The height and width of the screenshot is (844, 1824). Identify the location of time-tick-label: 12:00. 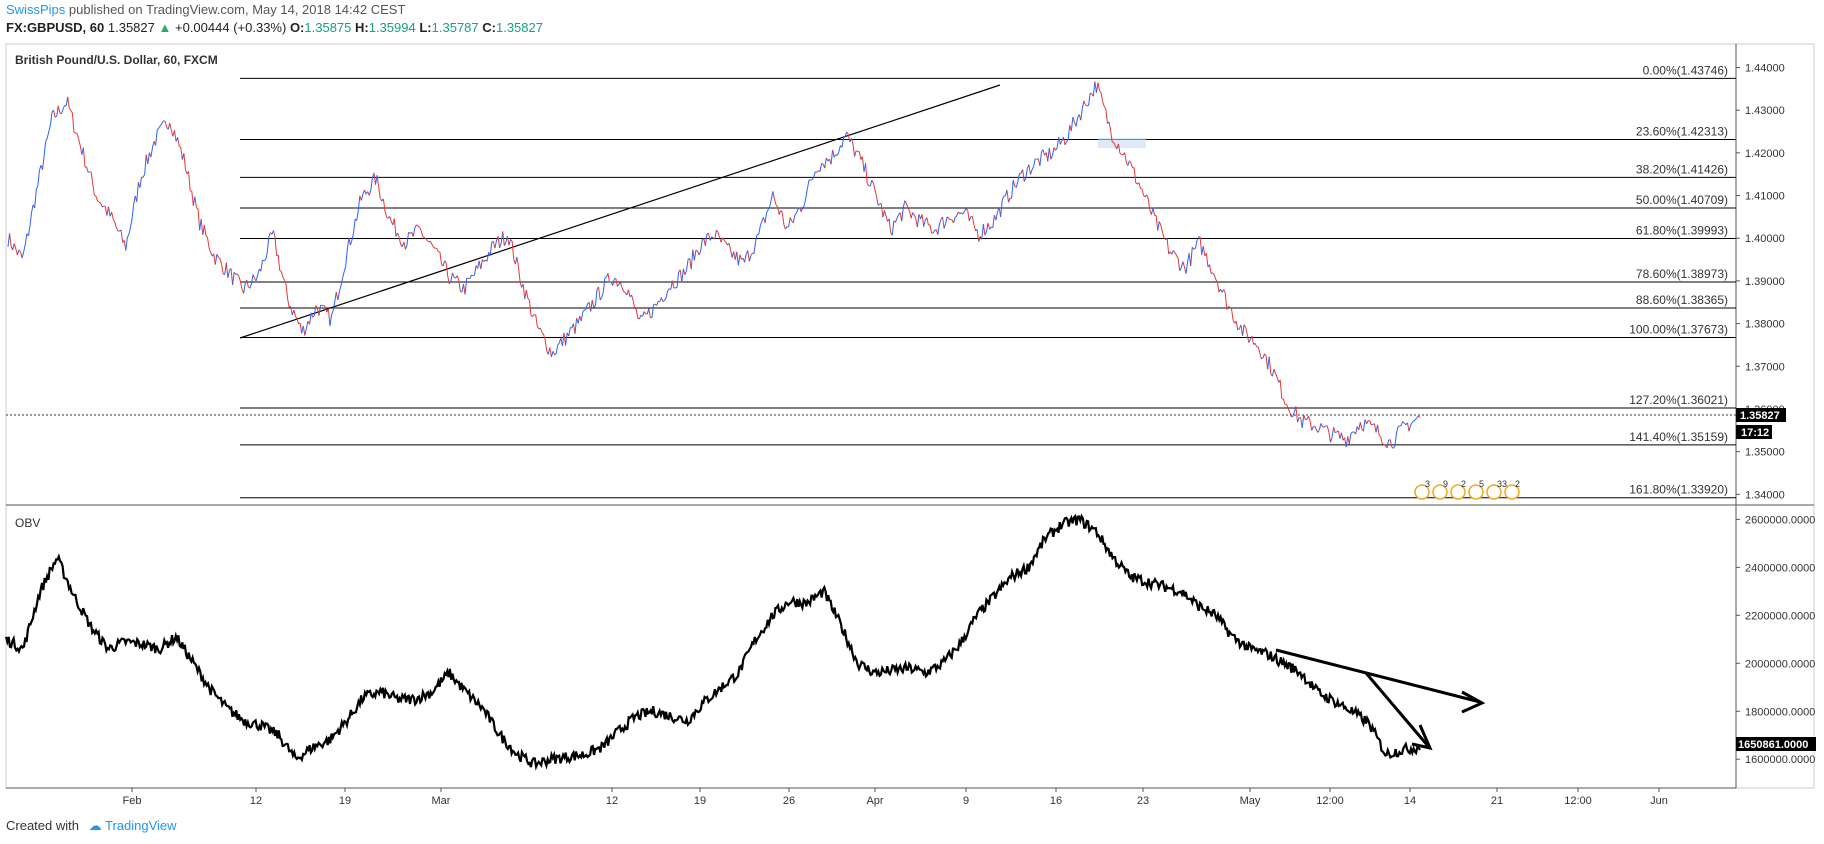
(1578, 801).